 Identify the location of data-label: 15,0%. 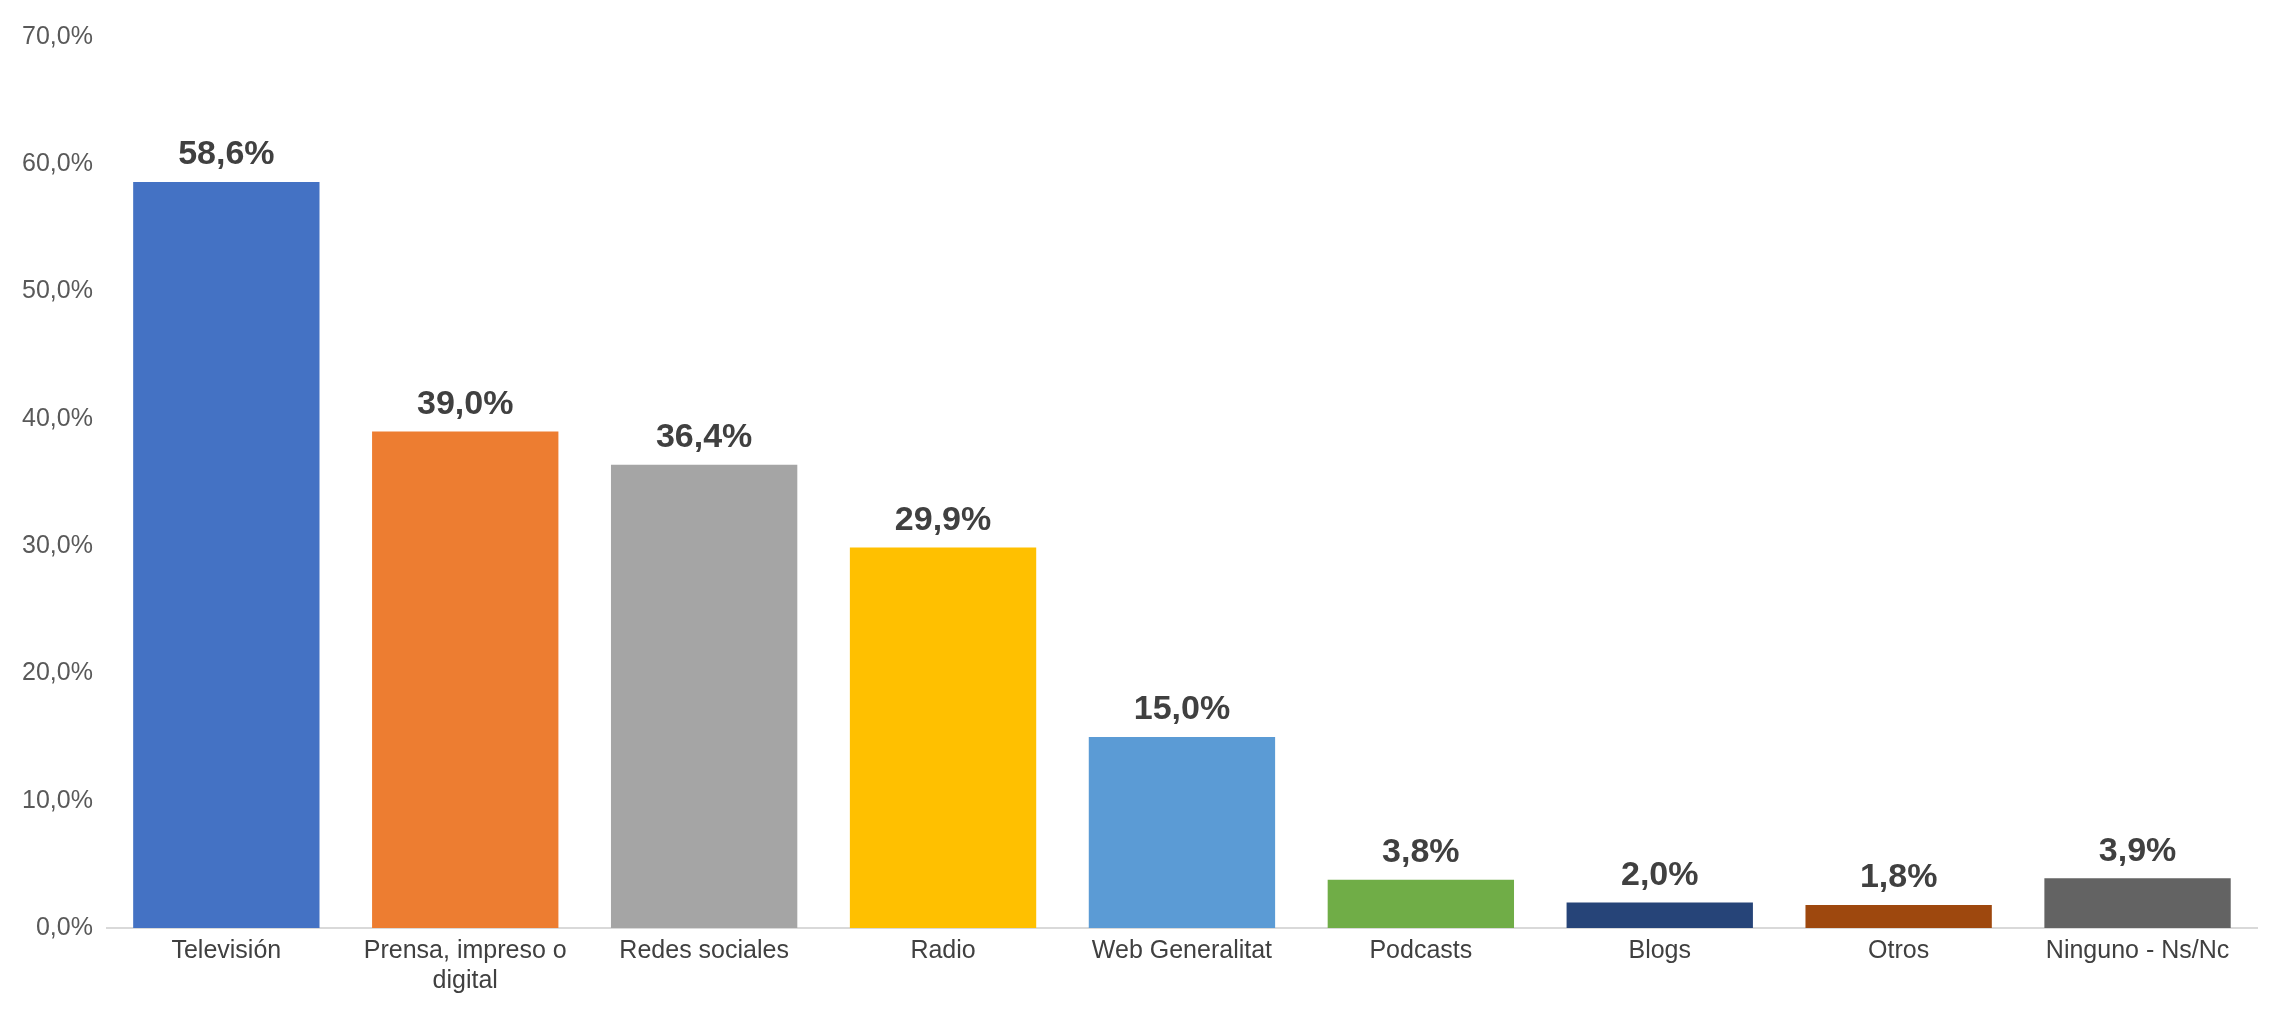
(1182, 707).